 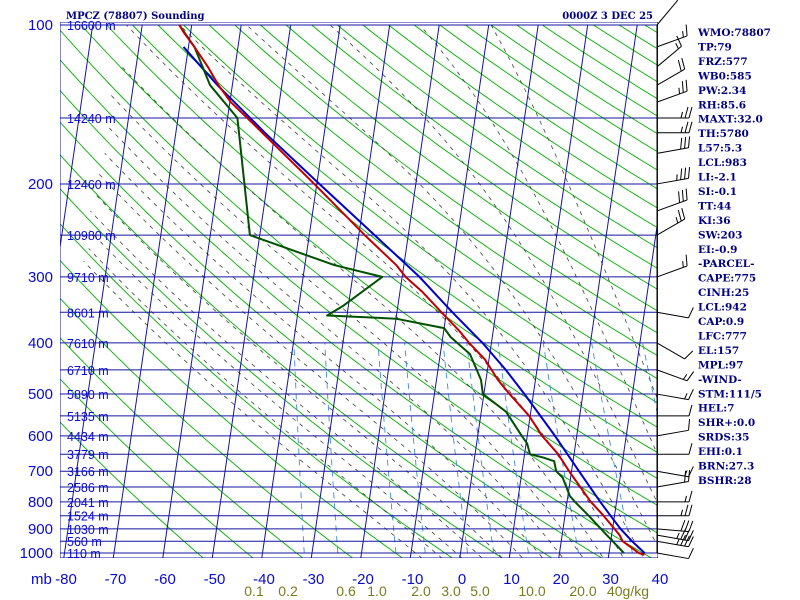 I want to click on chart-title: MPCZ (78807) Sounding, so click(x=135, y=16).